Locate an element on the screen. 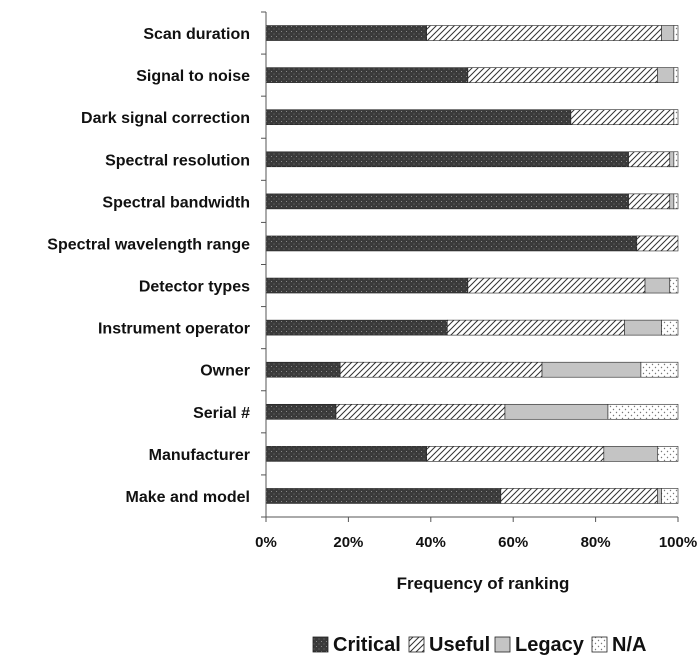  x-axis-title: Frequency of ranking is located at coordinates (483, 583).